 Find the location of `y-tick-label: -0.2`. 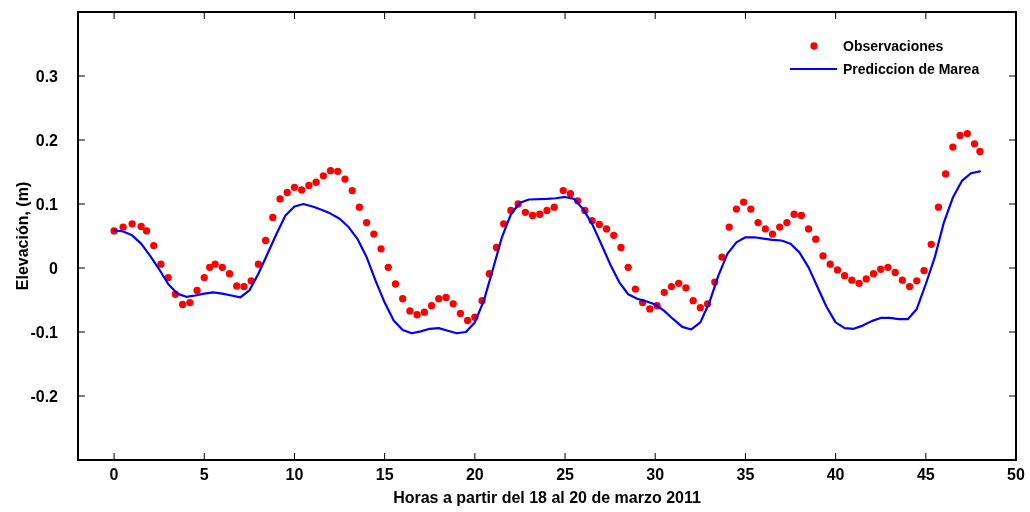

y-tick-label: -0.2 is located at coordinates (44, 396).